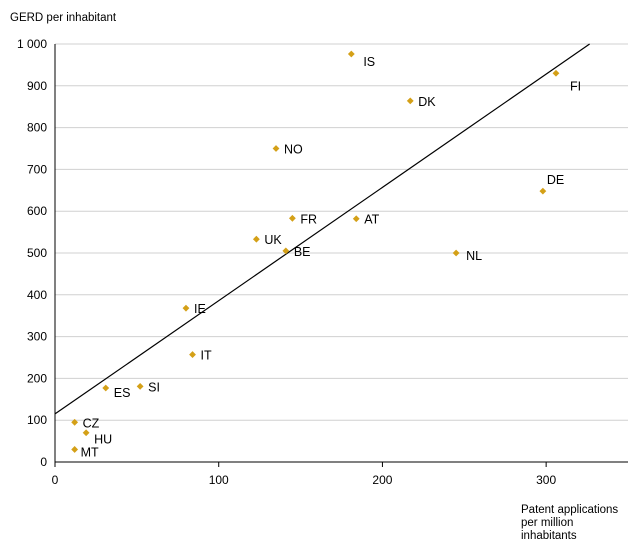  Describe the element at coordinates (200, 309) in the screenshot. I see `point-label-ie: IE` at that location.